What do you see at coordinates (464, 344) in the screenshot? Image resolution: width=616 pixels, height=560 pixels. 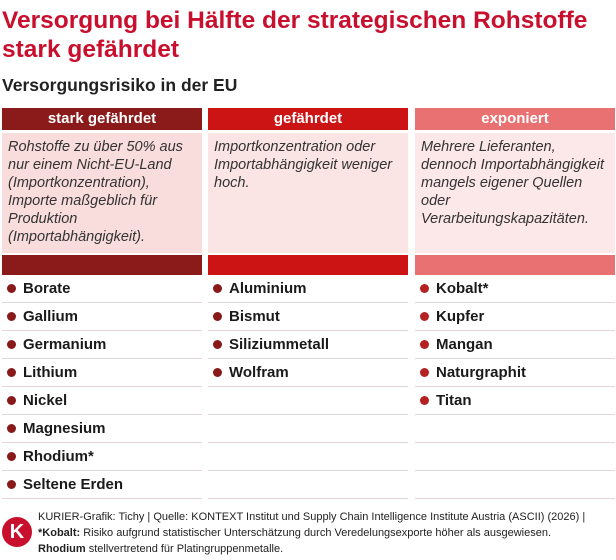 I see `material-name: Mangan` at bounding box center [464, 344].